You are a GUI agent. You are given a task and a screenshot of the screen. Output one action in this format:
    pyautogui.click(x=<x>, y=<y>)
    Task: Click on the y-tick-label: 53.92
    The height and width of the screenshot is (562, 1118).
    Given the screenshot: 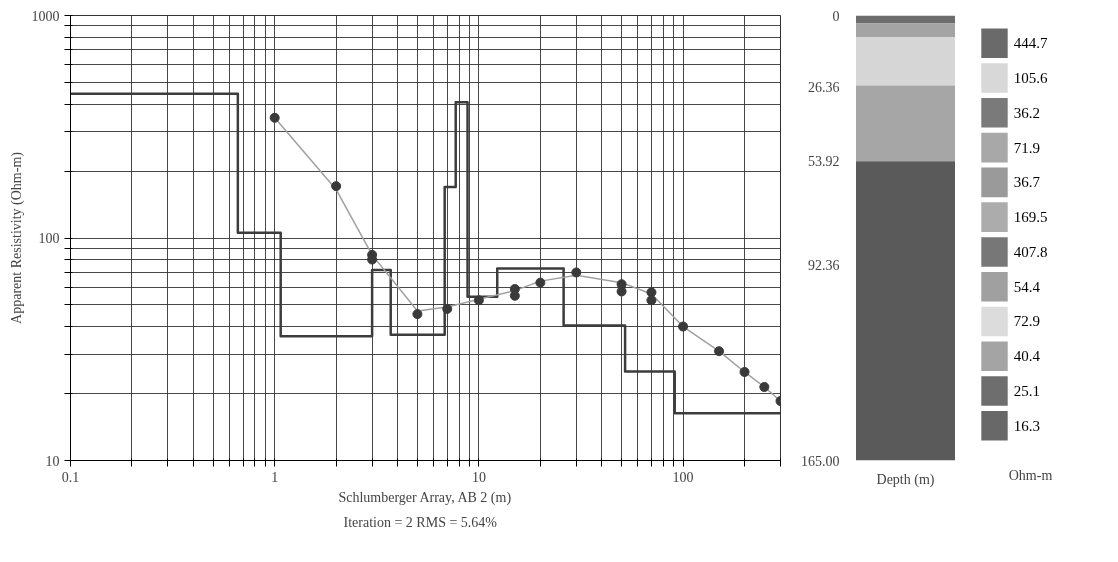 What is the action you would take?
    pyautogui.click(x=824, y=161)
    